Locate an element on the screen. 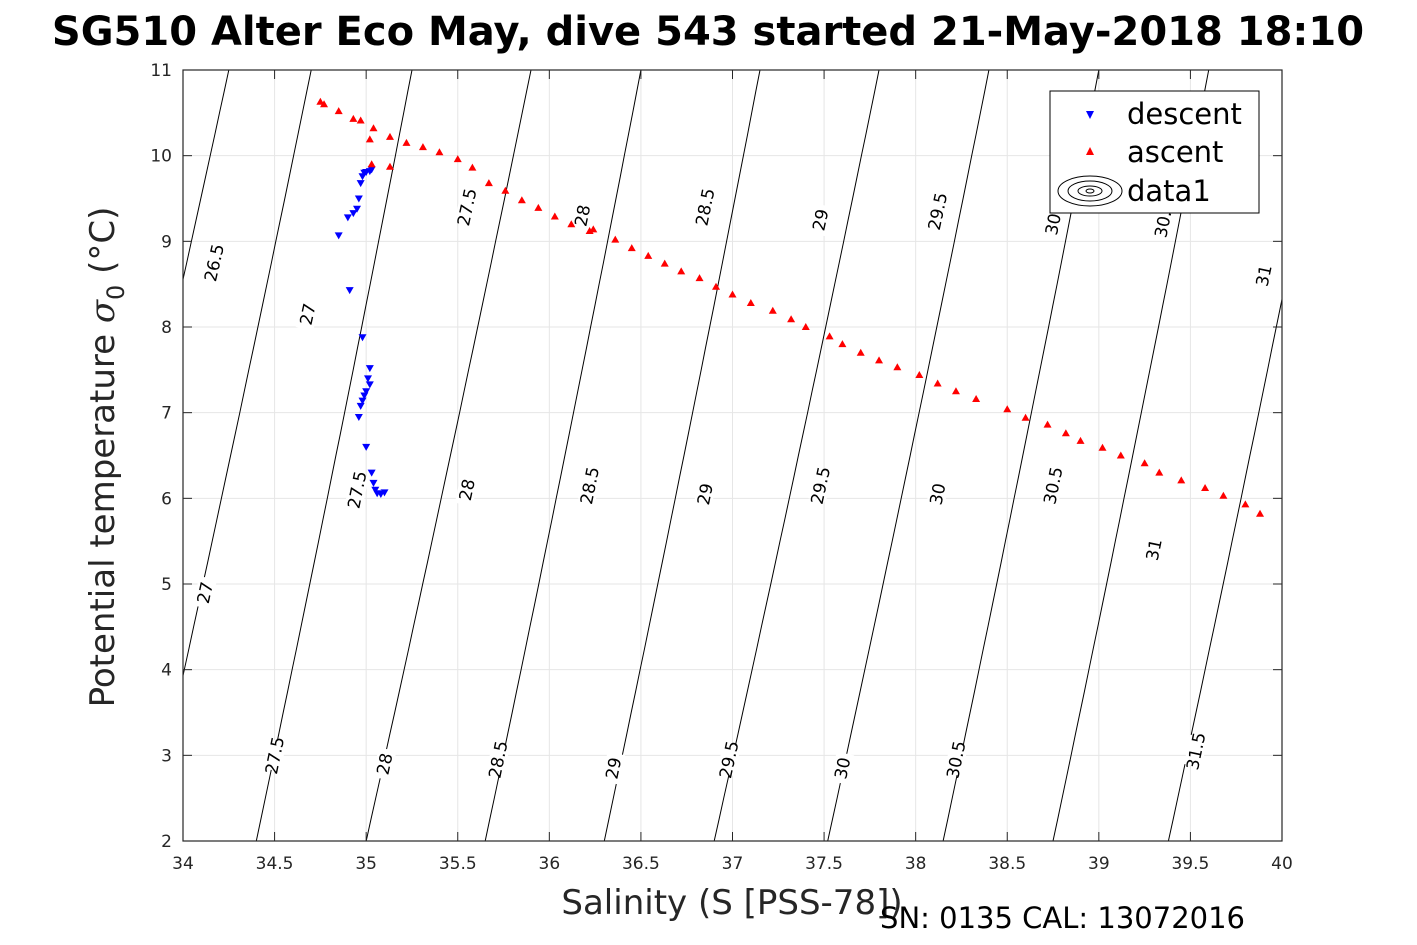  y-axis-label-unit: (°C) is located at coordinates (103, 246).